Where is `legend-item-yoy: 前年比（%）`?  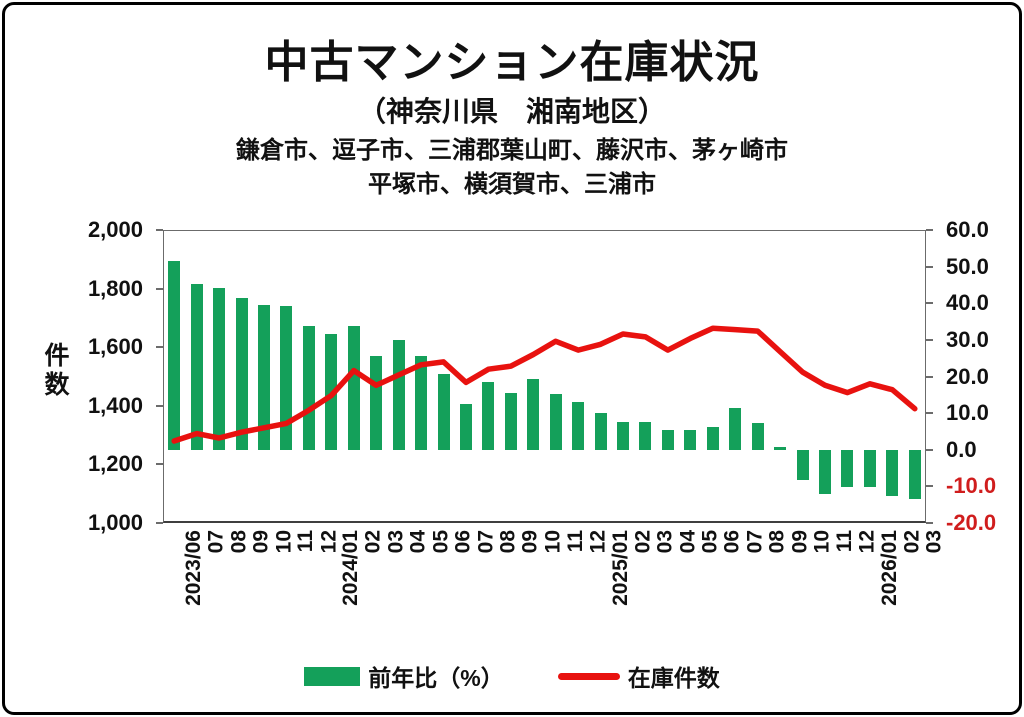
legend-item-yoy: 前年比（%） is located at coordinates (404, 676).